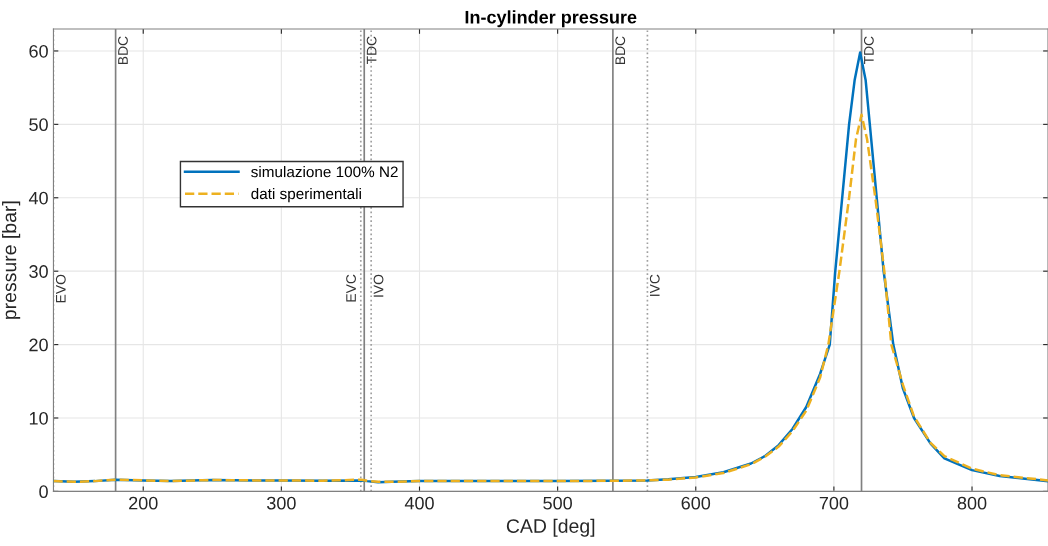 Image resolution: width=1048 pixels, height=546 pixels. What do you see at coordinates (550, 527) in the screenshot?
I see `x-axis-title: CAD [deg]` at bounding box center [550, 527].